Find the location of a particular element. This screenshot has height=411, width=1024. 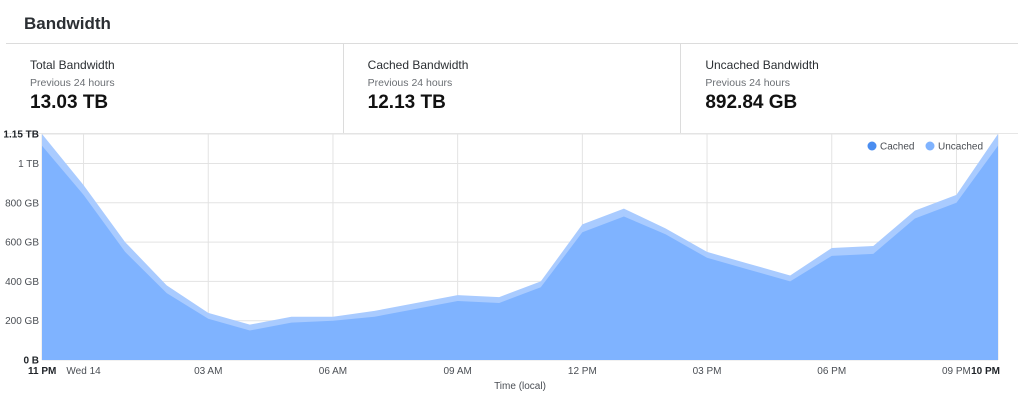

legend-label-cached: Cached is located at coordinates (897, 147).